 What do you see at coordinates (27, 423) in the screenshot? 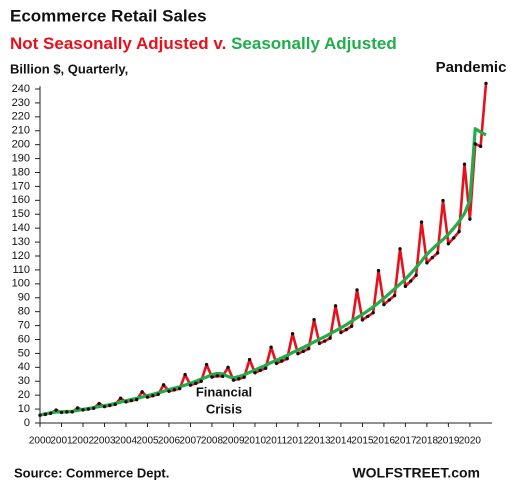
I see `y-tick-label: 0` at bounding box center [27, 423].